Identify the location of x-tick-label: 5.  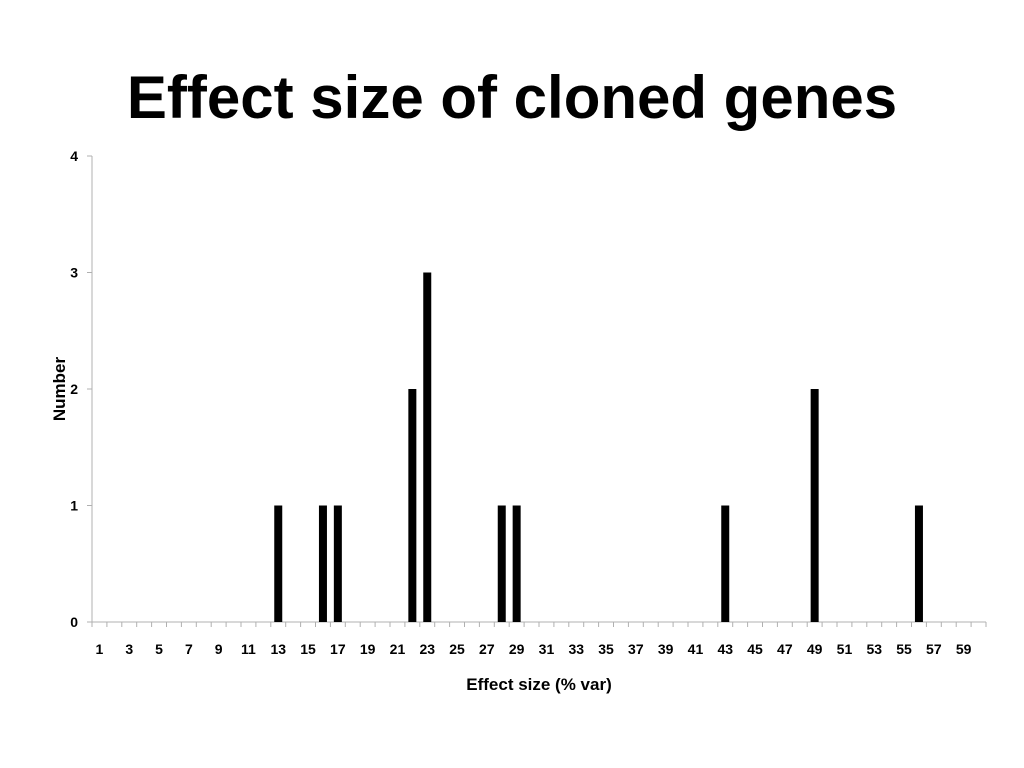
(159, 649).